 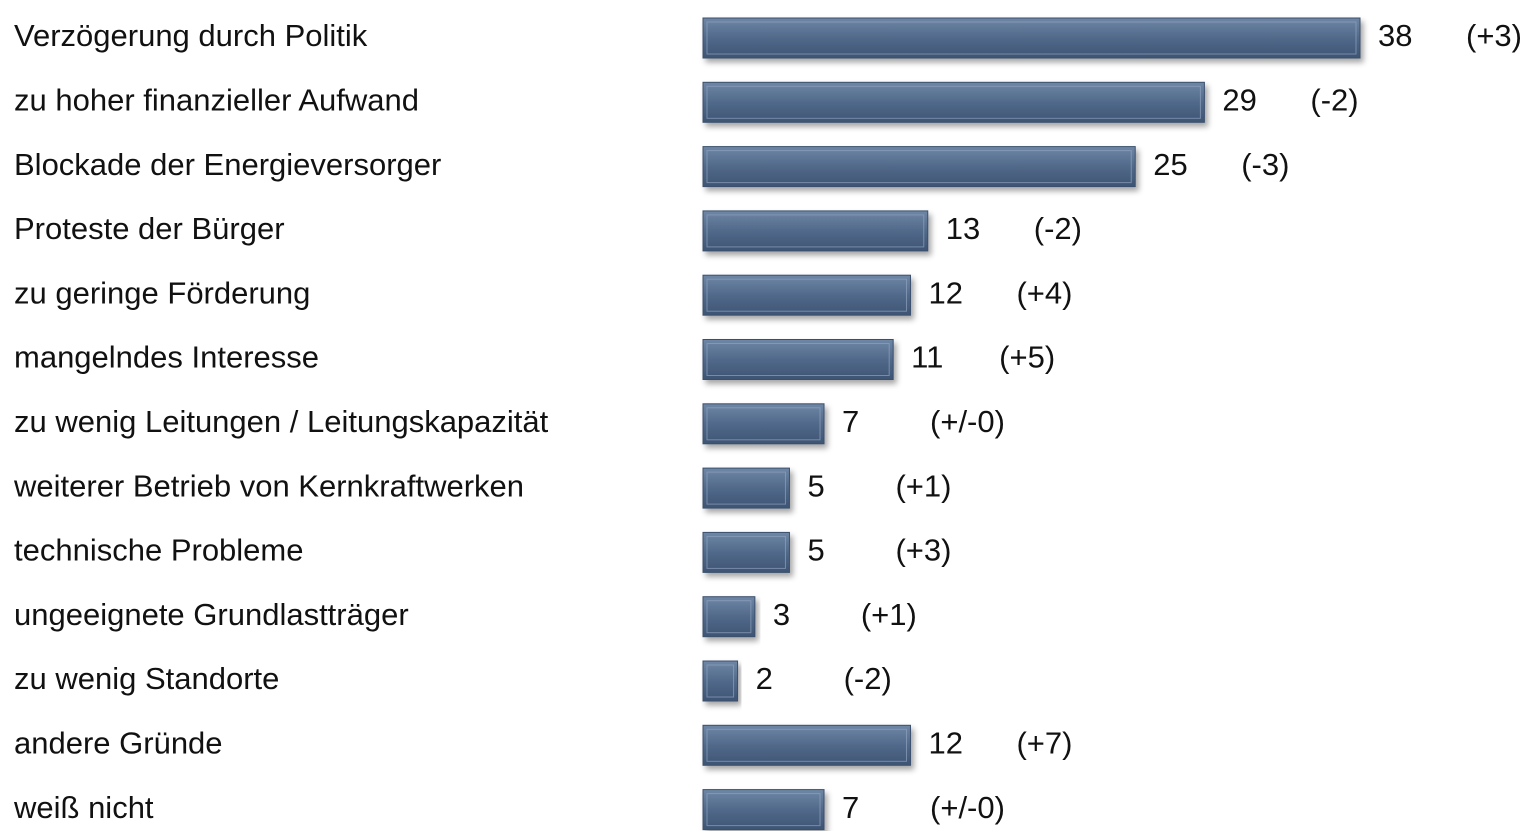 I want to click on value-label: 29, so click(x=1239, y=99).